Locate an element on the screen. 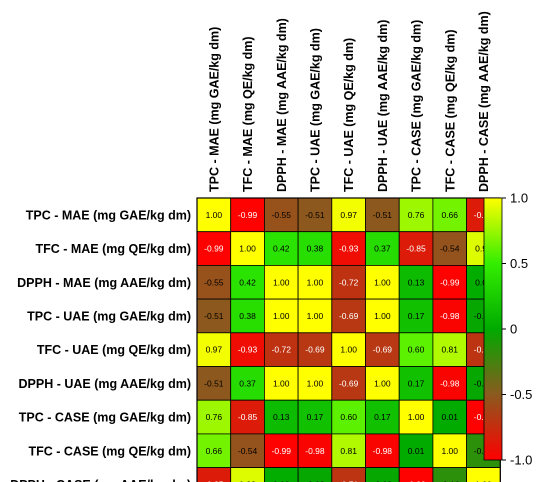 This screenshot has width=550, height=482. color-scale-bar is located at coordinates (493, 329).